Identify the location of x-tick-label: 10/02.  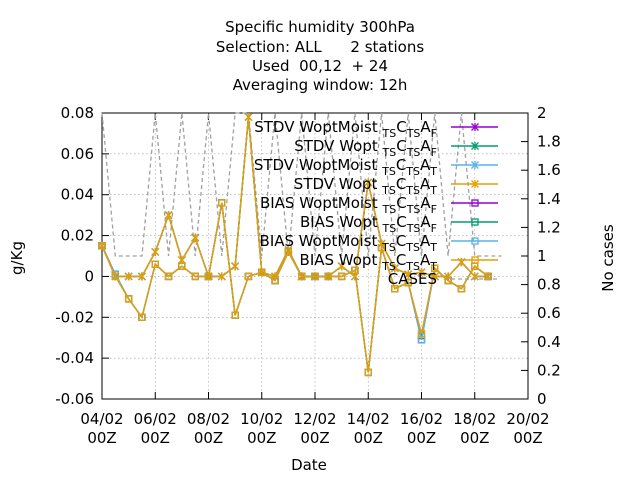
(261, 419).